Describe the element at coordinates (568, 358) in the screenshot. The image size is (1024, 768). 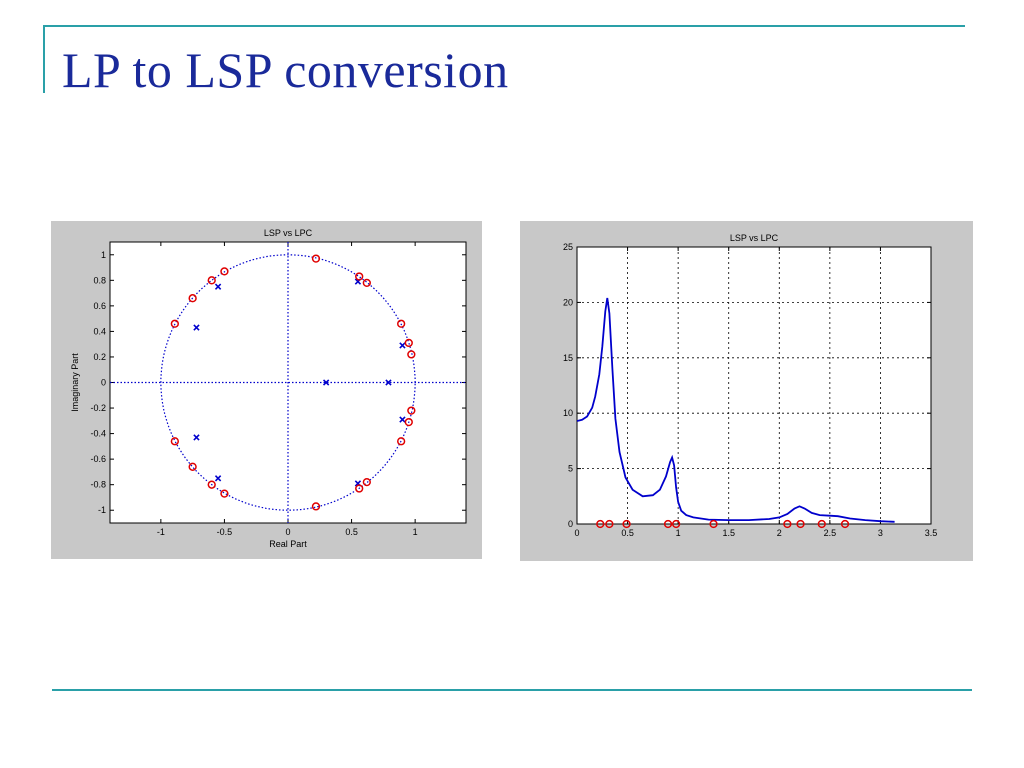
I see `y-tick-label: 15` at that location.